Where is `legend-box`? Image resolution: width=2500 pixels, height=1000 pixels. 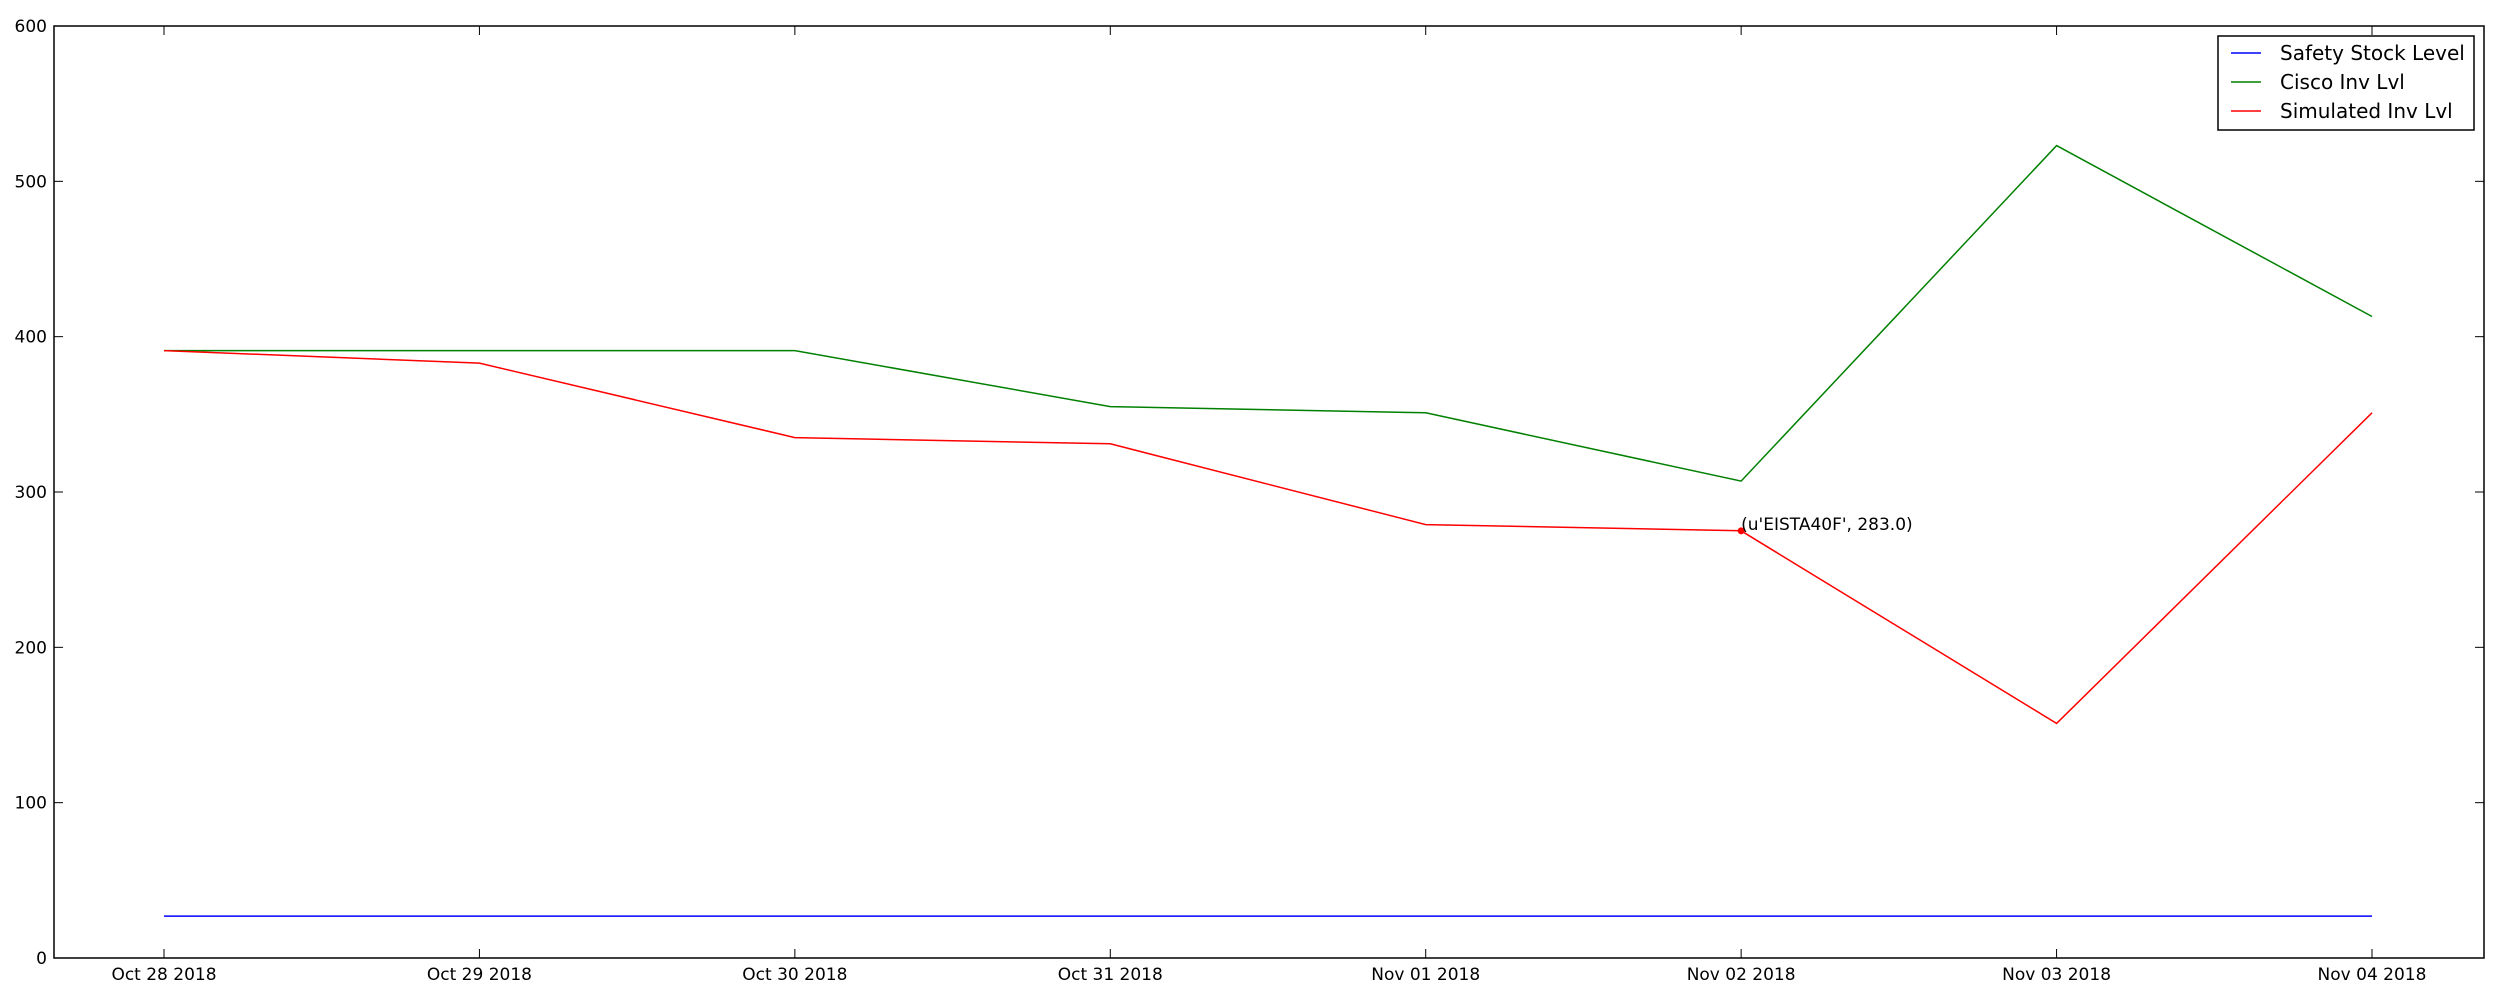
legend-box is located at coordinates (2346, 83).